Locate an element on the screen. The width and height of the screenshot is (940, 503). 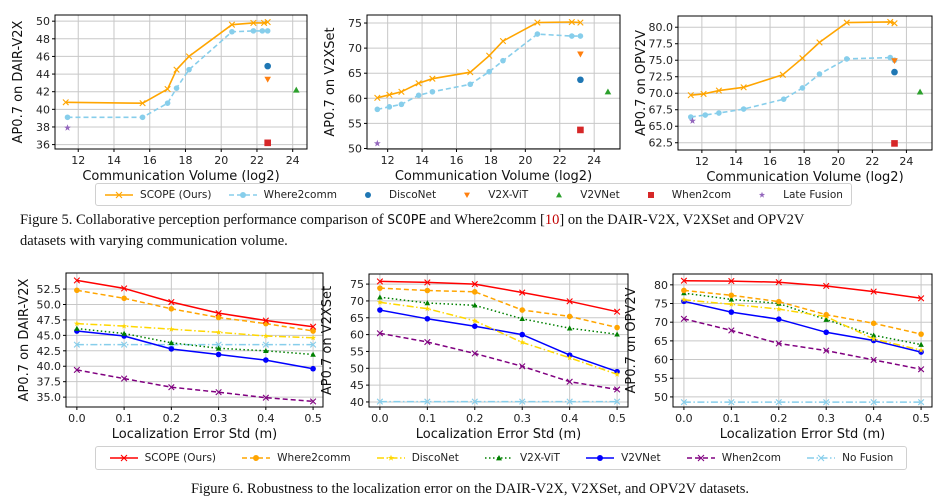
y-tick-label: 60 is located at coordinates (357, 335).